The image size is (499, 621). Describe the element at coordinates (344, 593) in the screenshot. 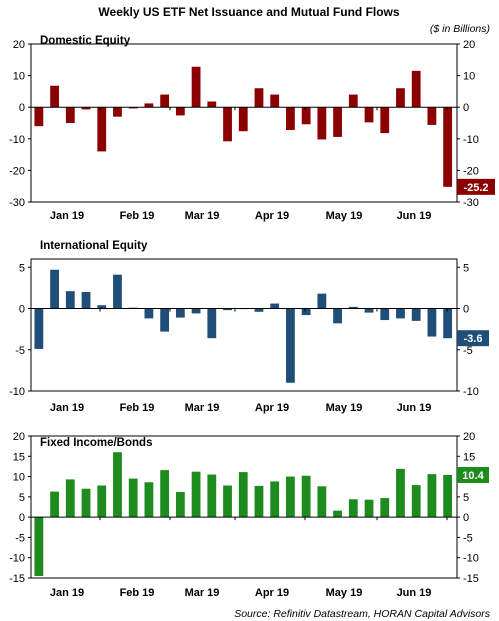

I see `x-tick-label: May 19` at that location.